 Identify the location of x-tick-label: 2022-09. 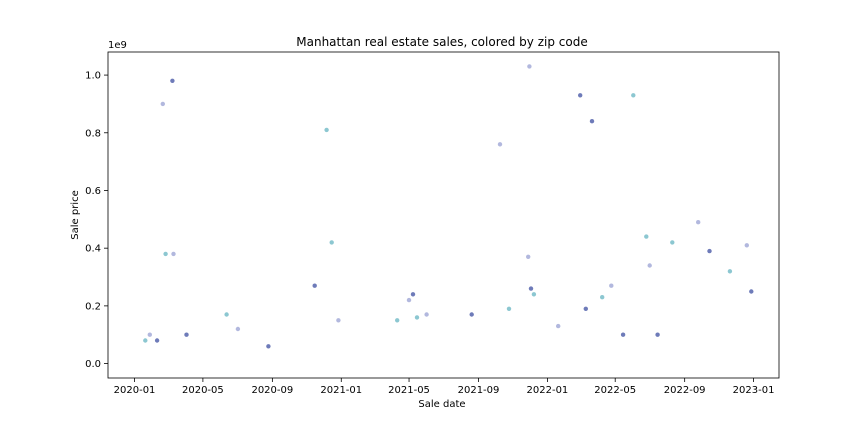
(685, 390).